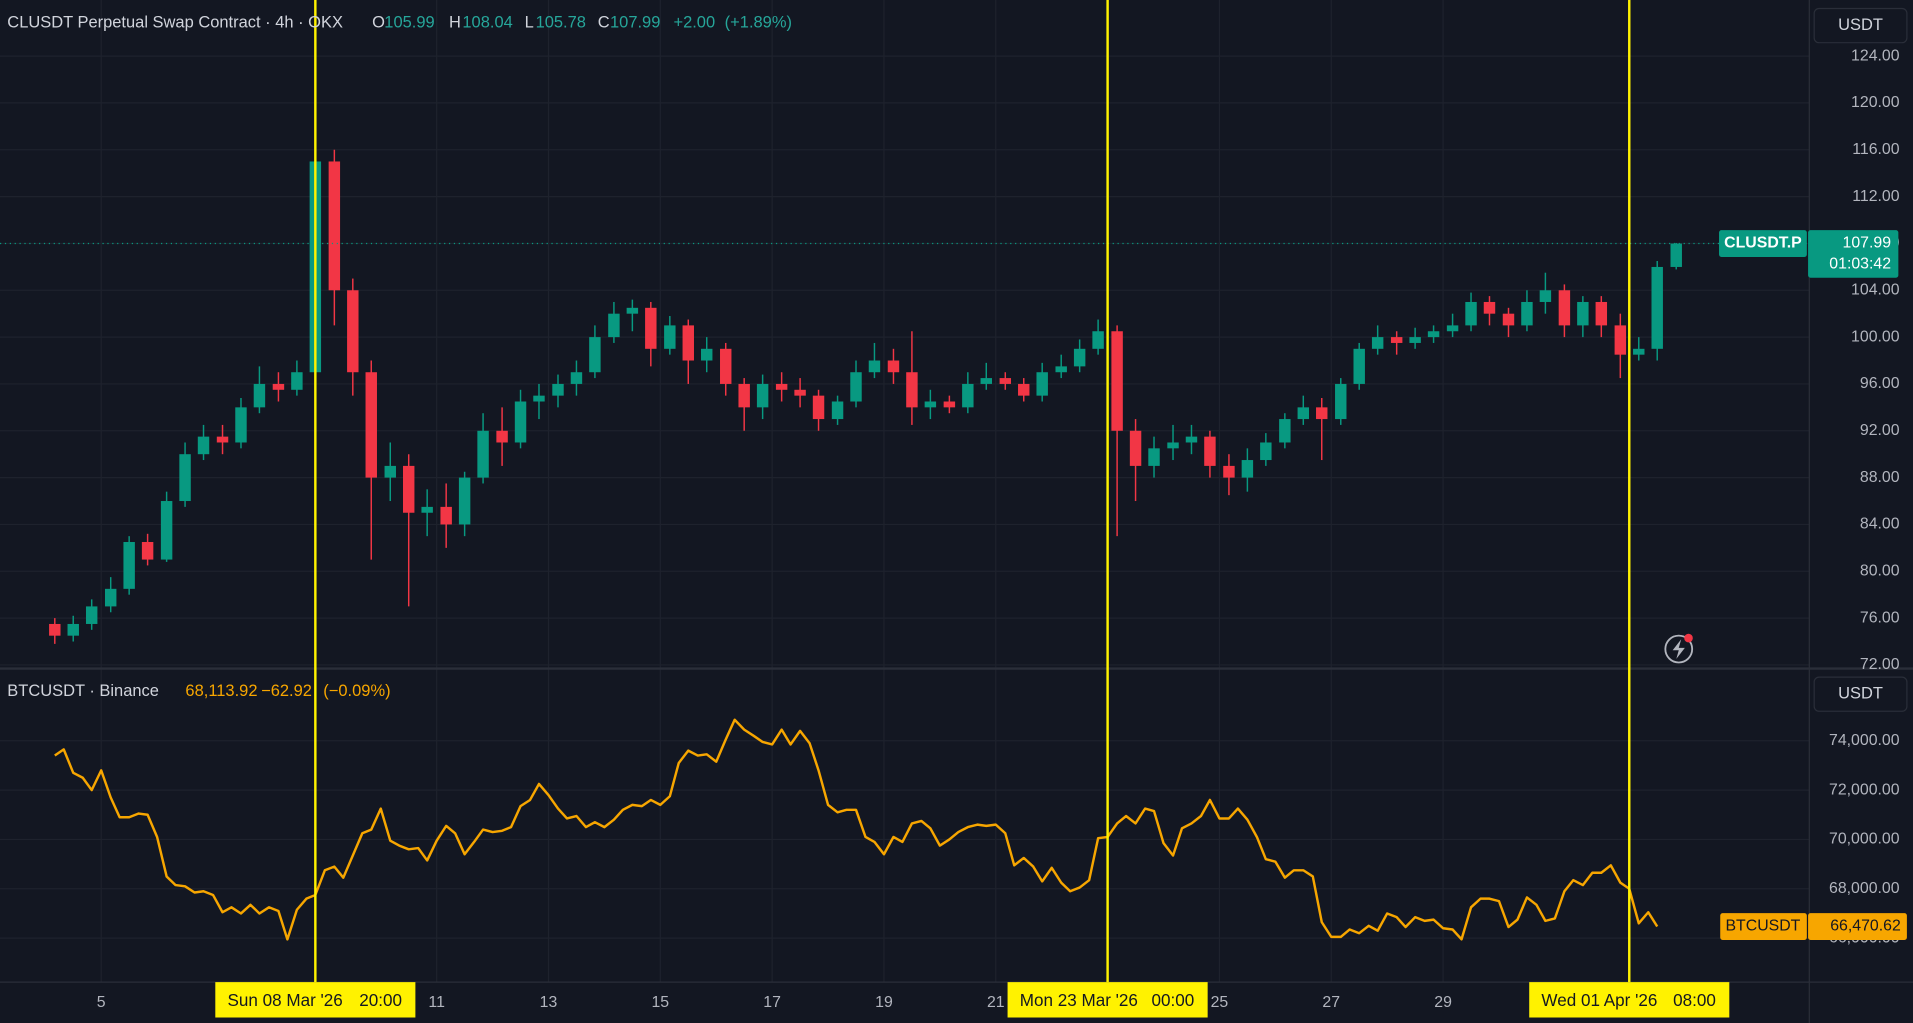 This screenshot has height=1023, width=1913. Describe the element at coordinates (1880, 430) in the screenshot. I see `y-tick-label: 92.00` at that location.